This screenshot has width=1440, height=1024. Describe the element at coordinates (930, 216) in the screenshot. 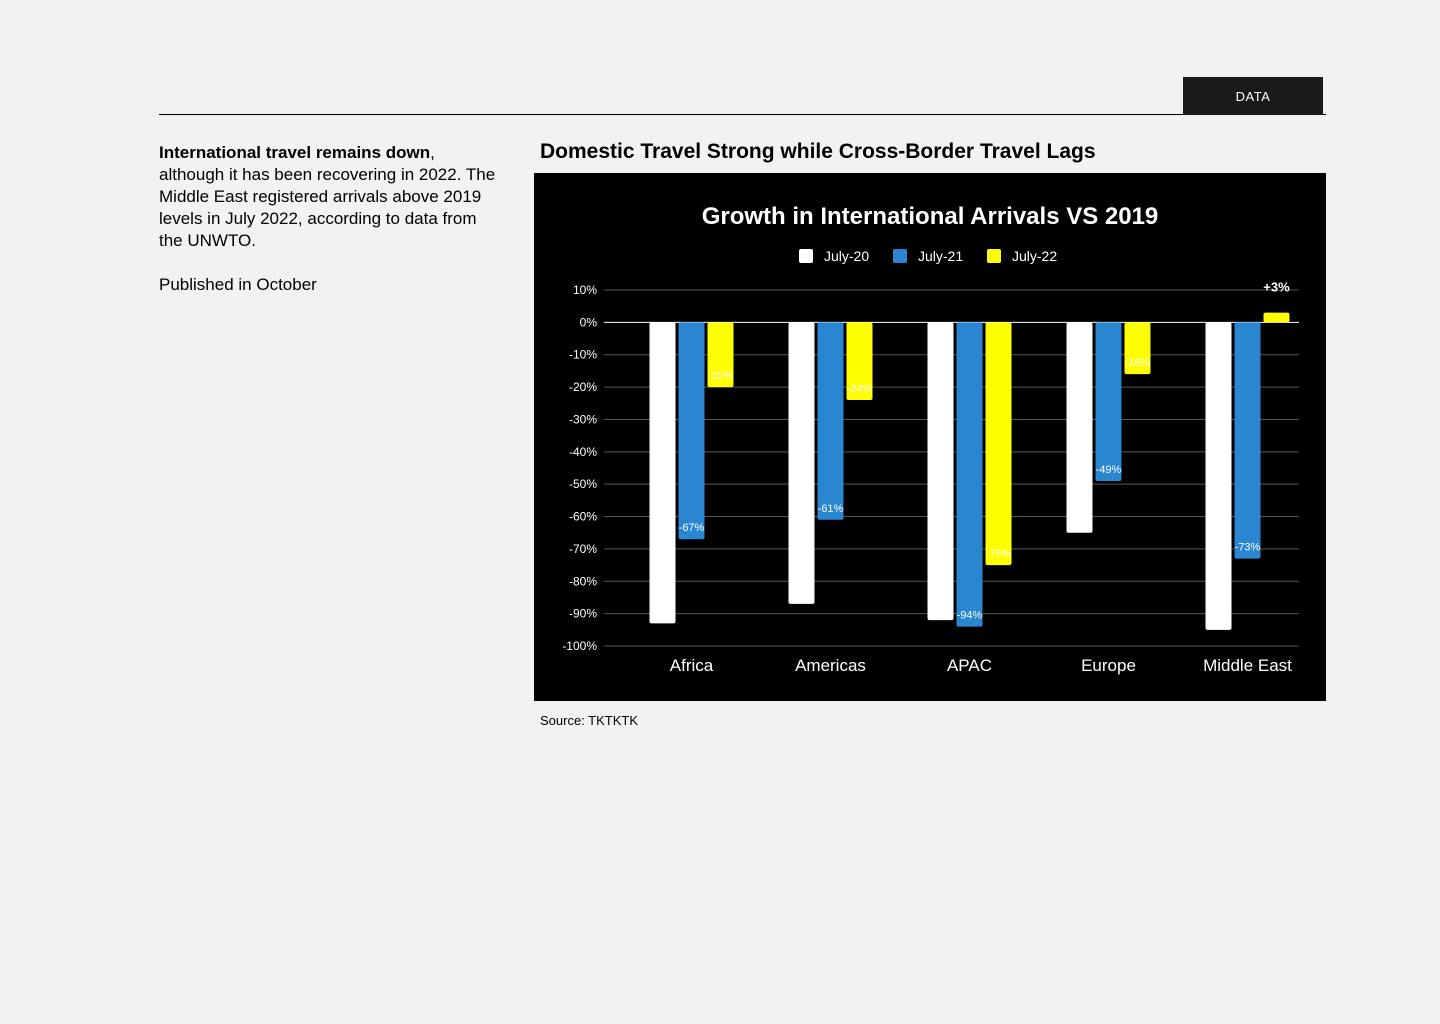

I see `chart-title: Growth in International Arrivals VS 2019` at that location.